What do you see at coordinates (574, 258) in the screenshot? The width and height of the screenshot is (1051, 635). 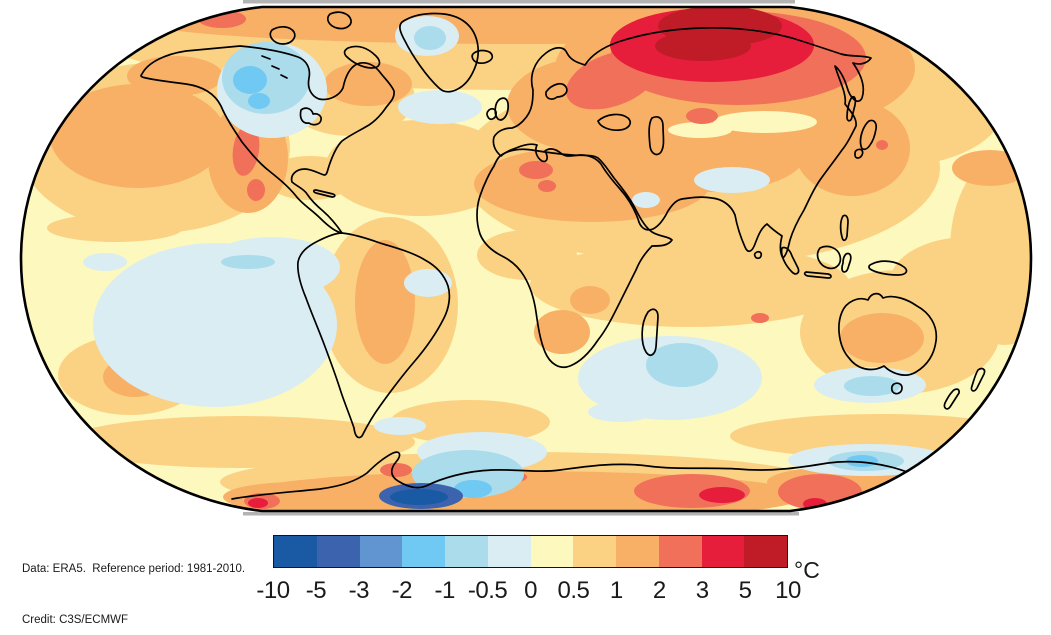 I see `coast-africa` at bounding box center [574, 258].